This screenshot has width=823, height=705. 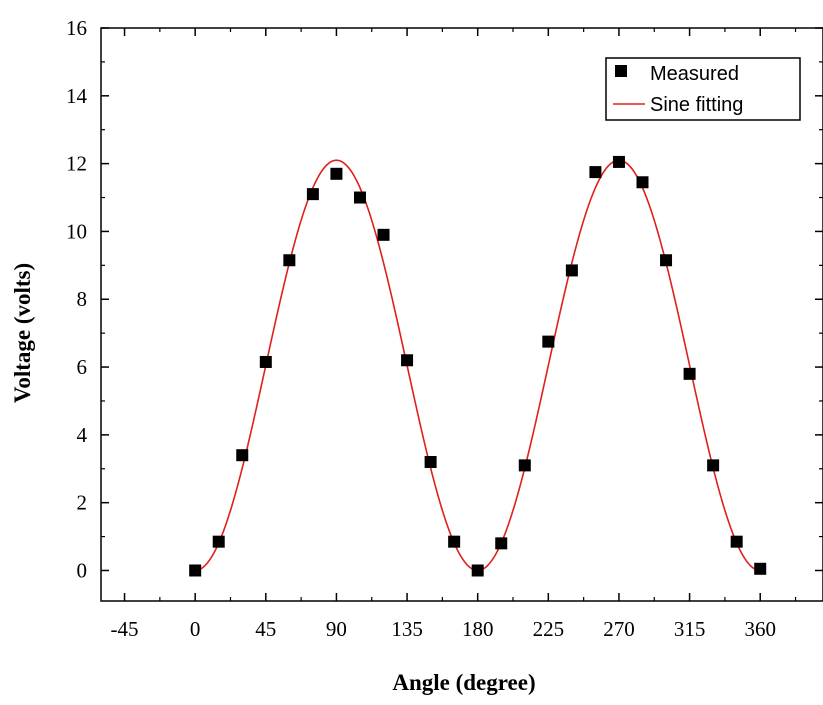 I want to click on legend: Measured Sine fitting, so click(x=703, y=89).